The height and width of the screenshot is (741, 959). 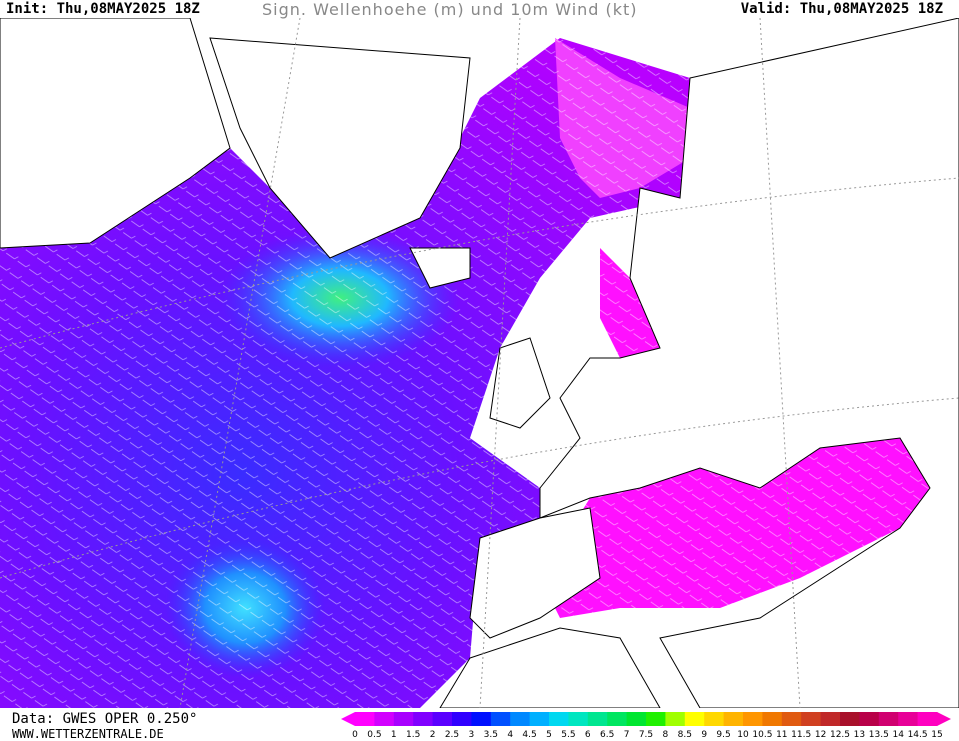 I want to click on colorbar-label: 8.5, so click(x=685, y=735).